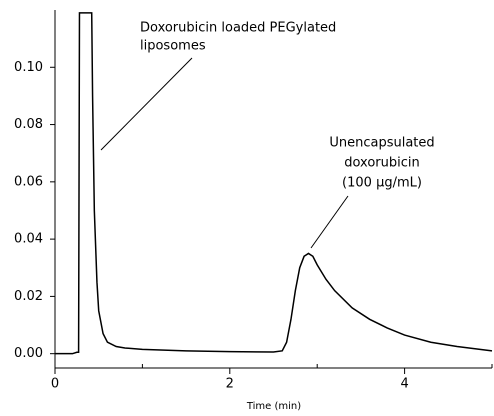 Image resolution: width=494 pixels, height=416 pixels. What do you see at coordinates (28, 296) in the screenshot?
I see `y-tick-label: 0.02` at bounding box center [28, 296].